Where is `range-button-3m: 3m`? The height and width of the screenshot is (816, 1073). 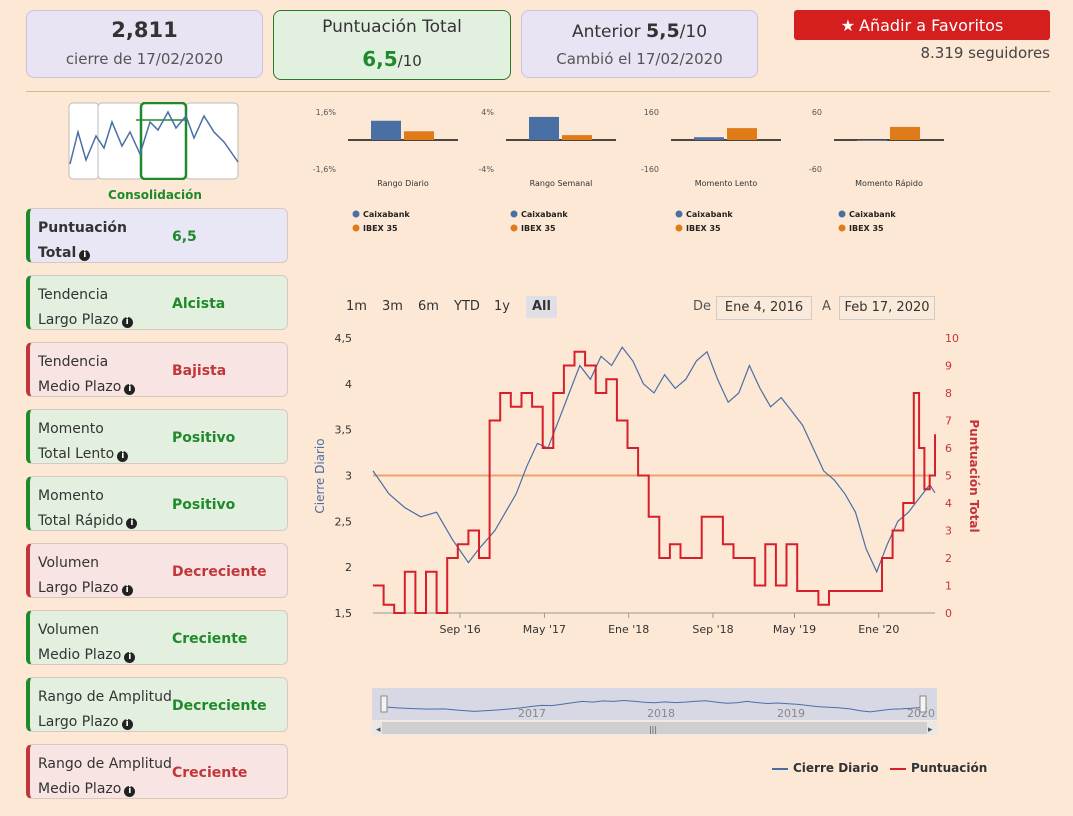 range-button-3m: 3m is located at coordinates (392, 306).